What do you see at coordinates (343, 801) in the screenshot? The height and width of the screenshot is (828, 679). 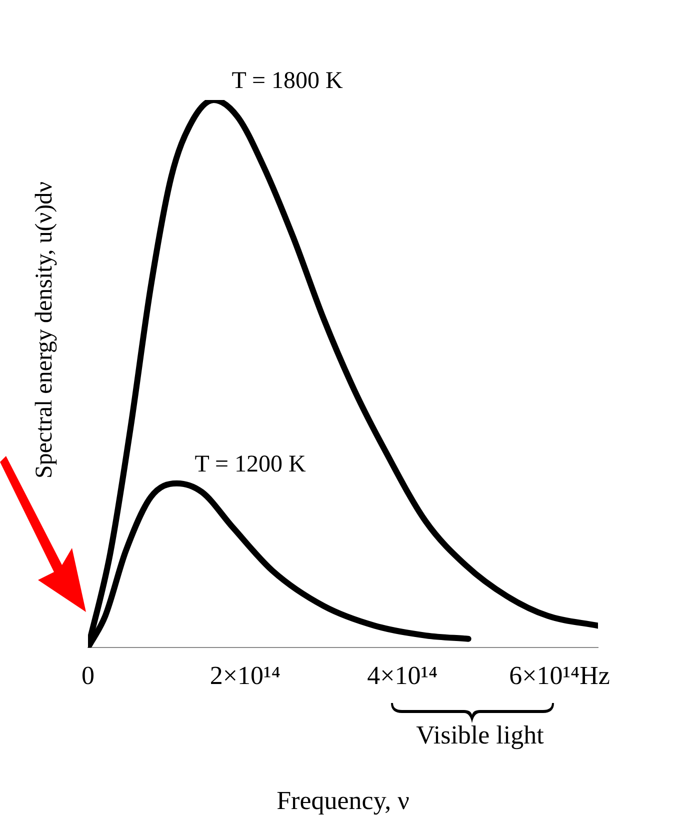 I see `x-axis-title: Frequency, ν` at bounding box center [343, 801].